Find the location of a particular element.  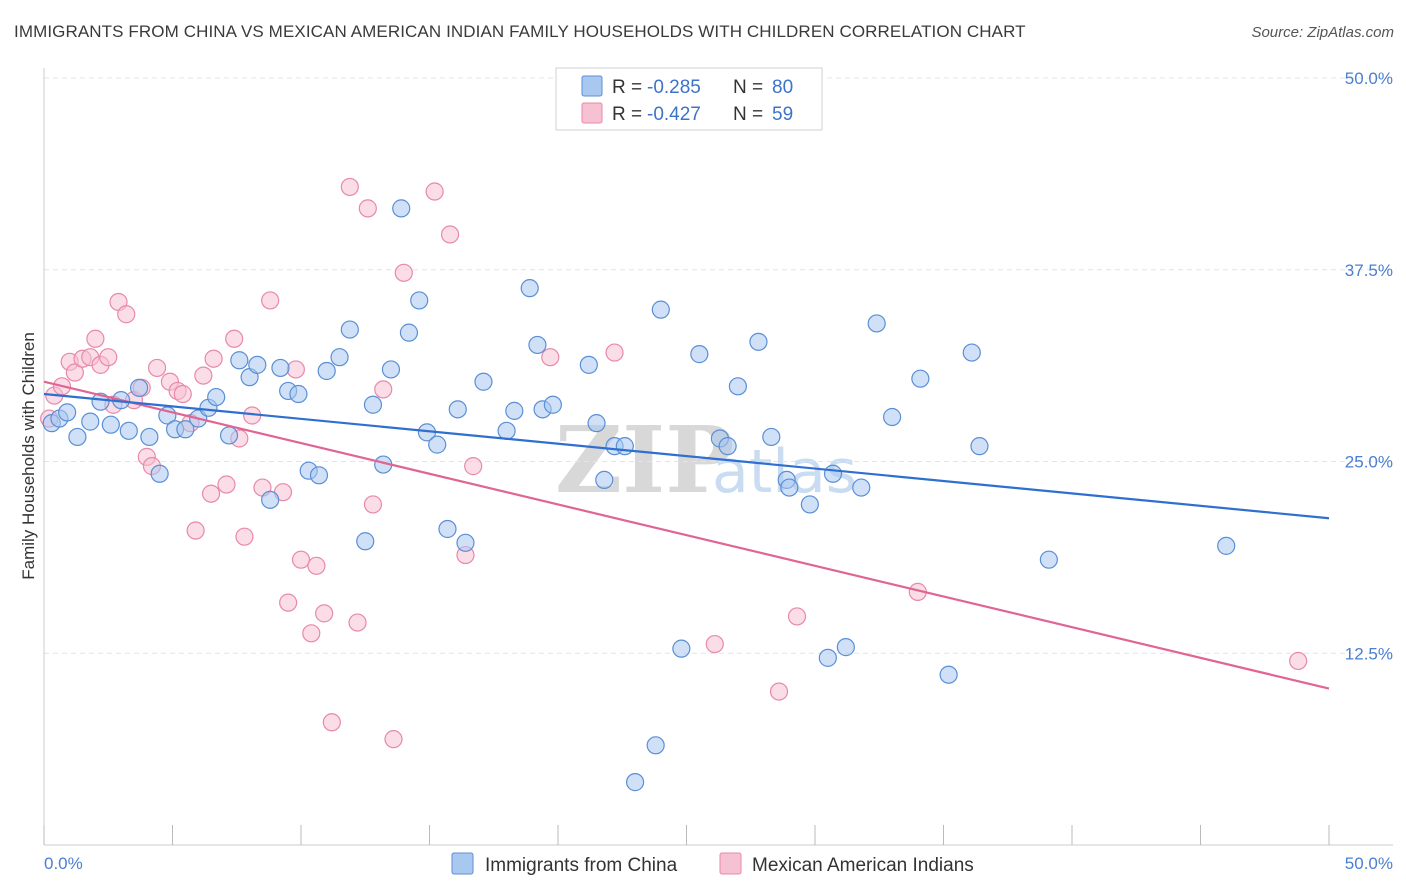

legend-n-label-china: N = is located at coordinates (748, 87).